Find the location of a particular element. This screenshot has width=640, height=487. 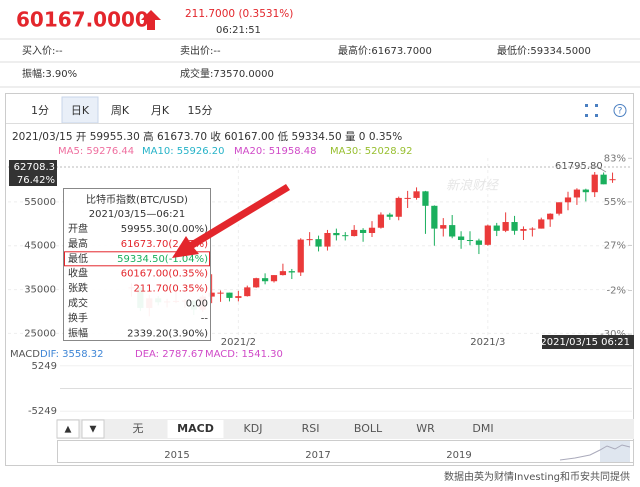

bid: 买入价:-- is located at coordinates (42, 51).